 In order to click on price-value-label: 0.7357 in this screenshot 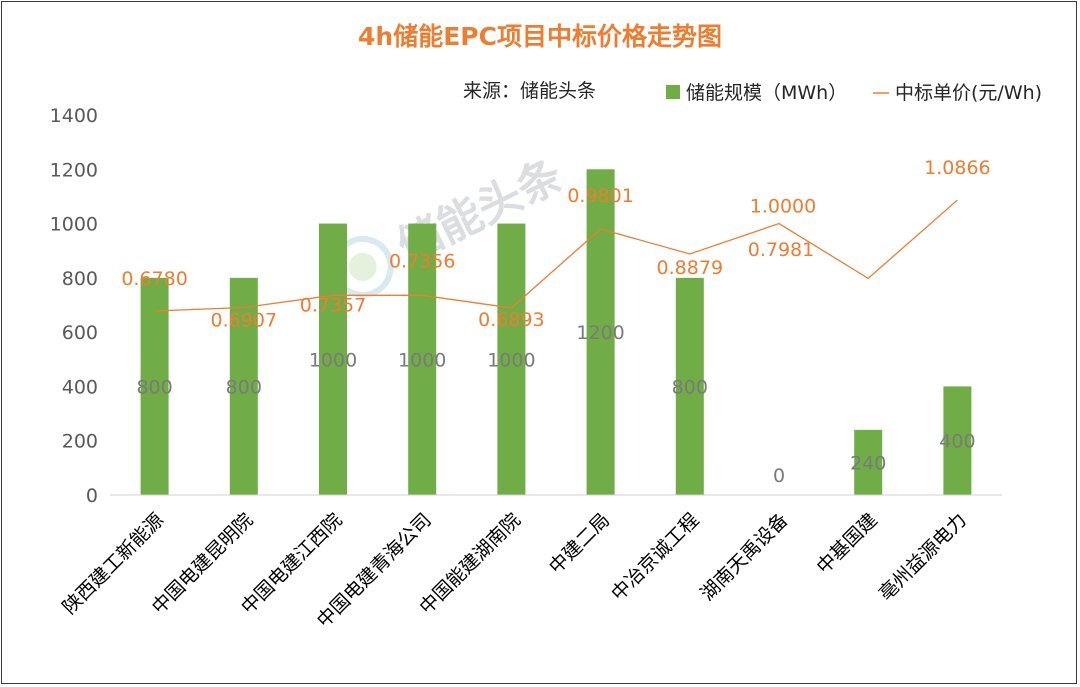, I will do `click(333, 305)`.